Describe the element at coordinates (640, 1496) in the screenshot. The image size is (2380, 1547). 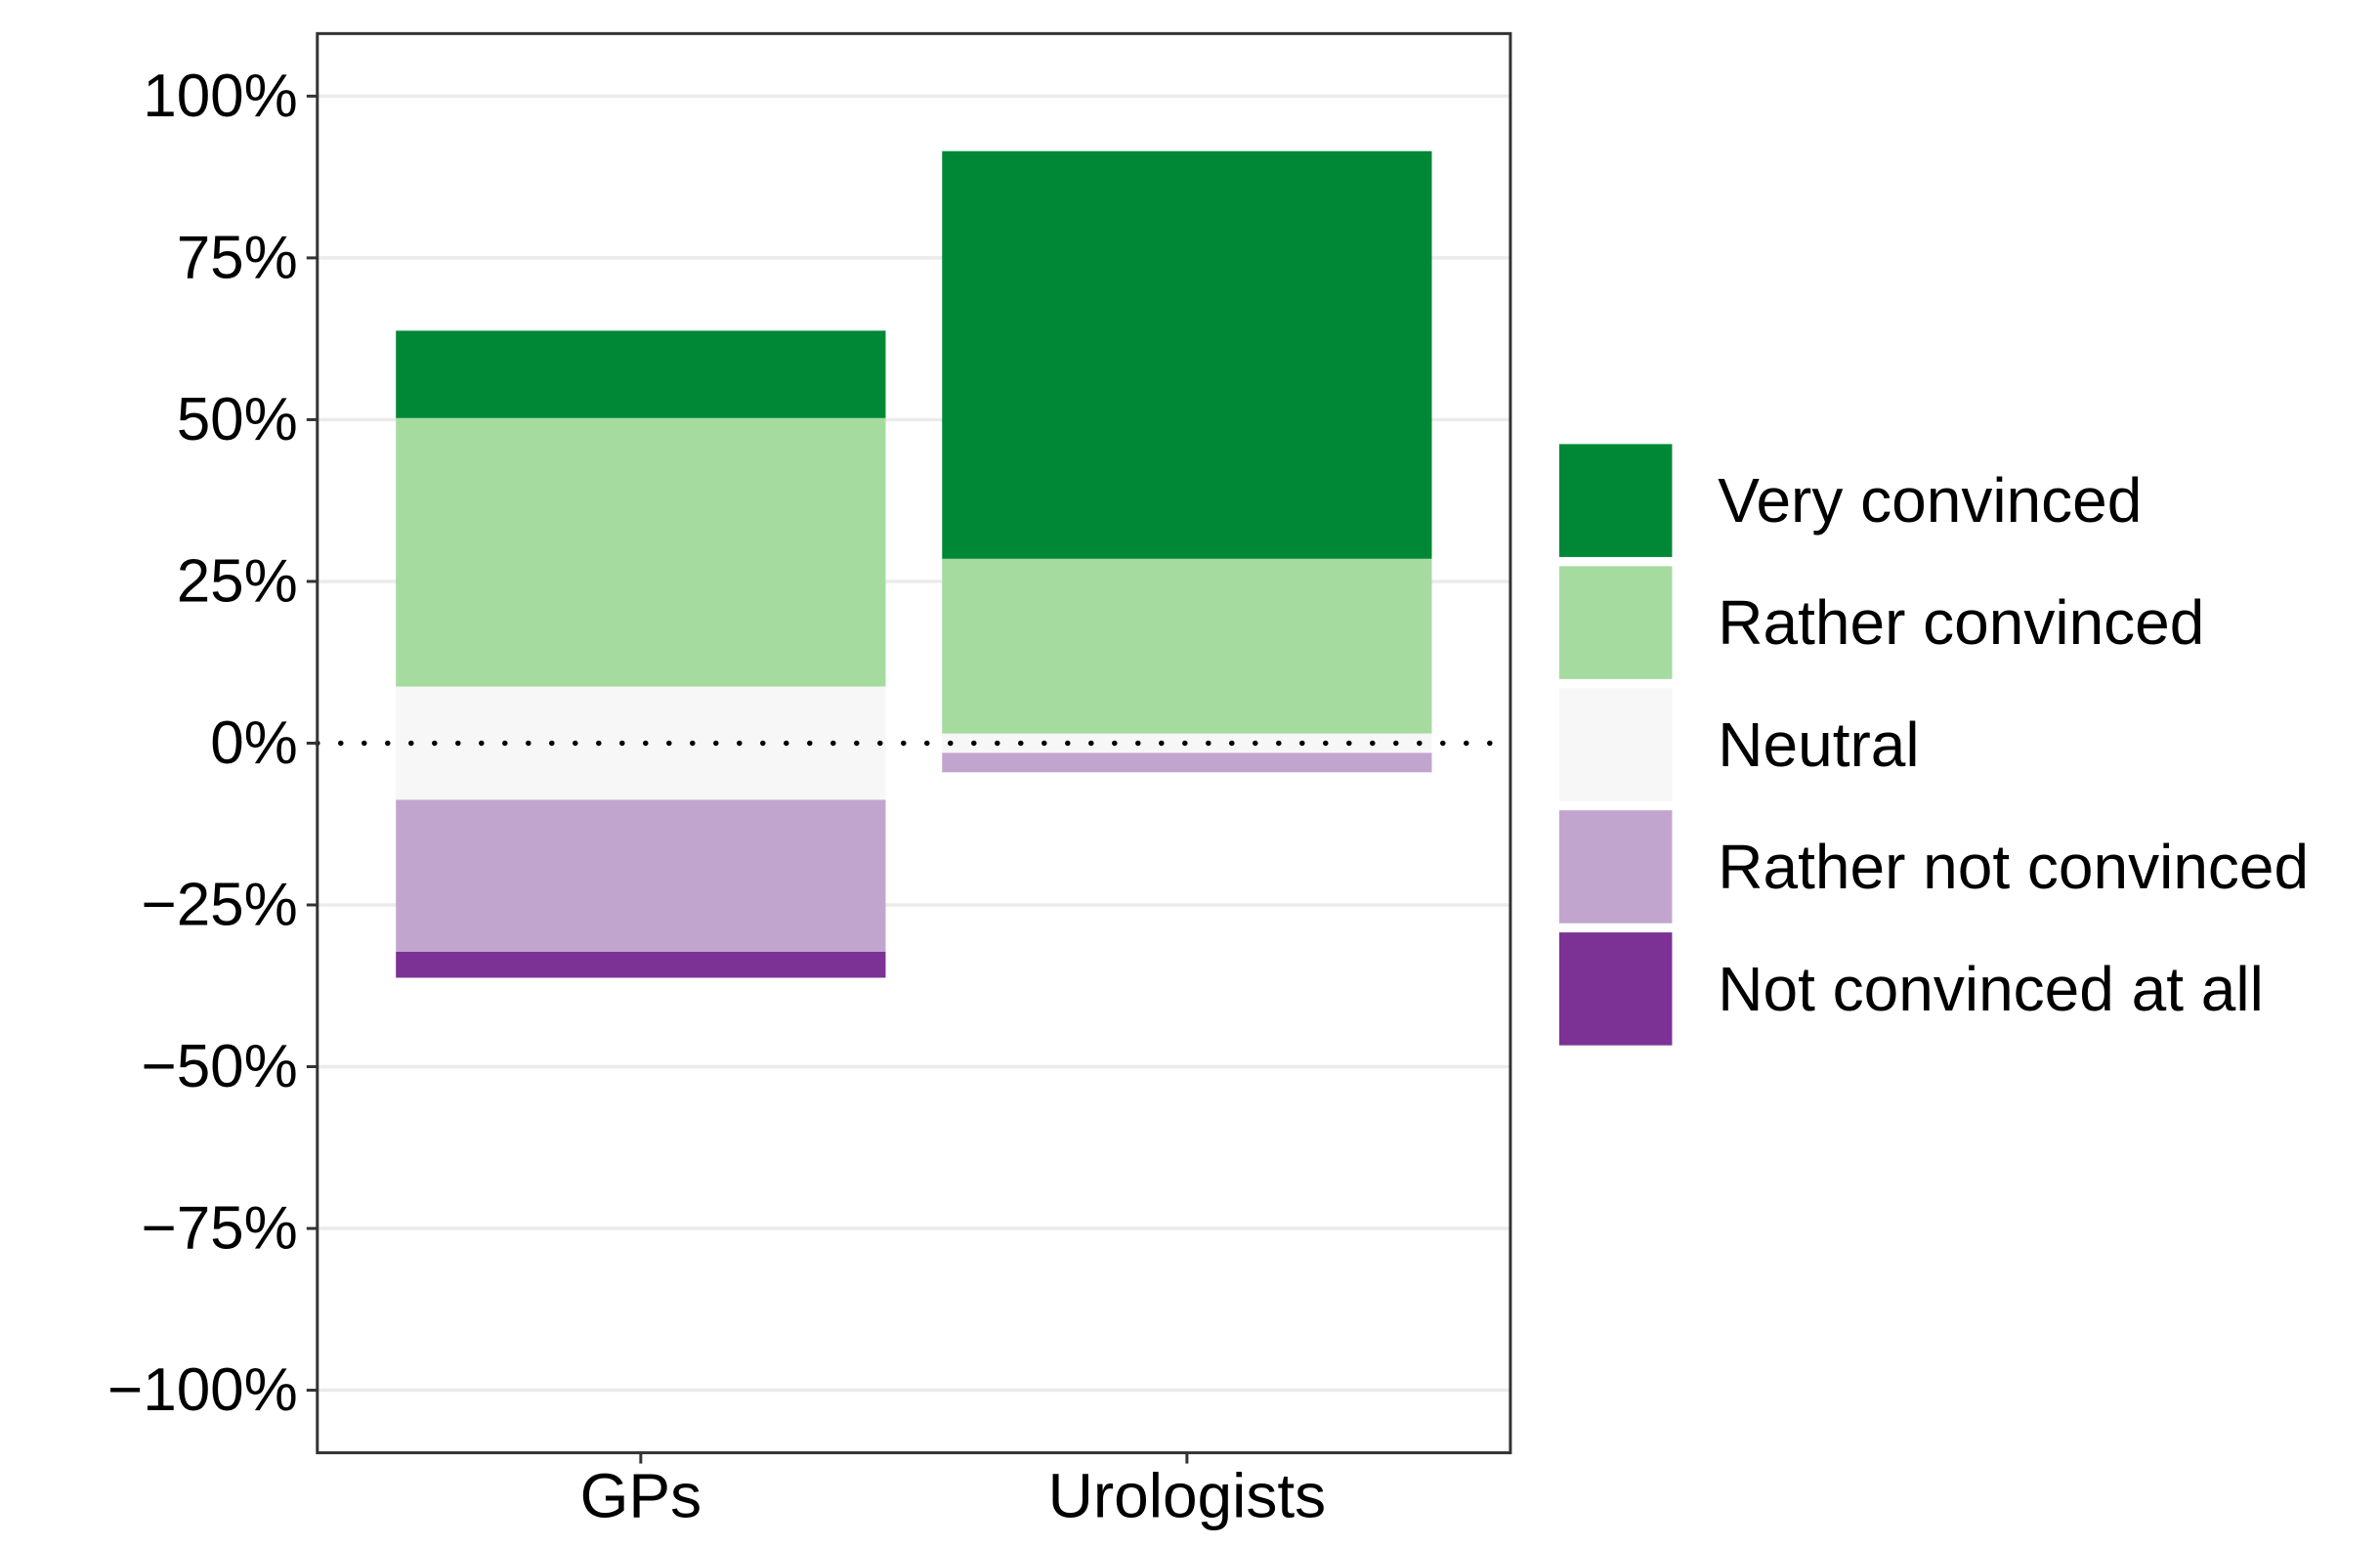
I see `x-tick-label: GPs` at that location.